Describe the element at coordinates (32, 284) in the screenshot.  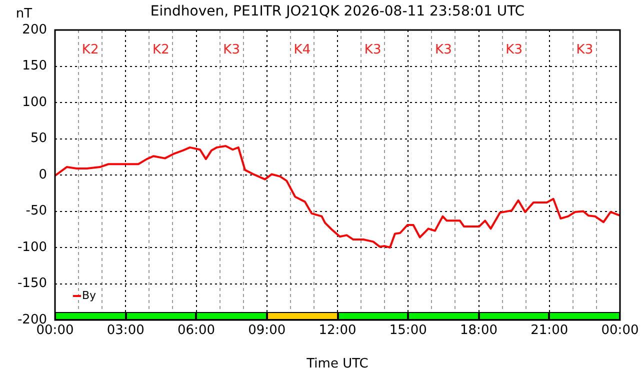
I see `y-tick-label: -150` at that location.